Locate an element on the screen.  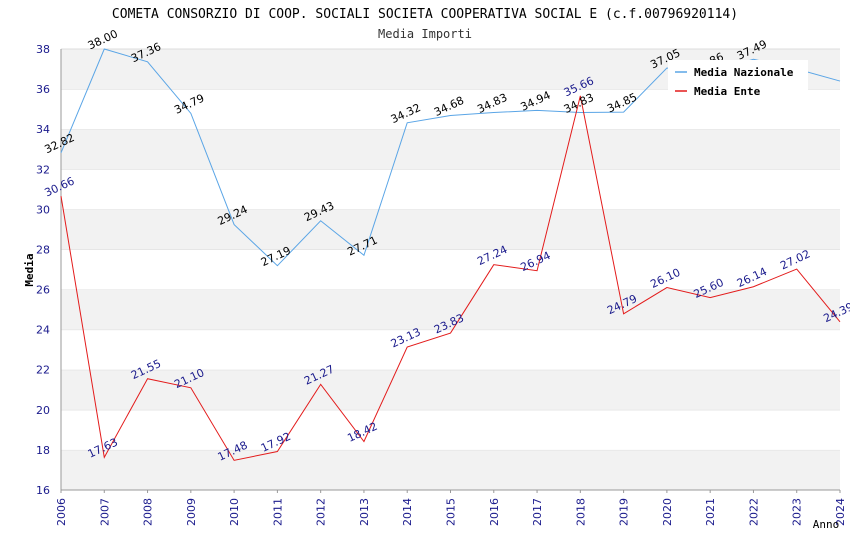
x-tick-label: 2011 is located at coordinates (277, 512).